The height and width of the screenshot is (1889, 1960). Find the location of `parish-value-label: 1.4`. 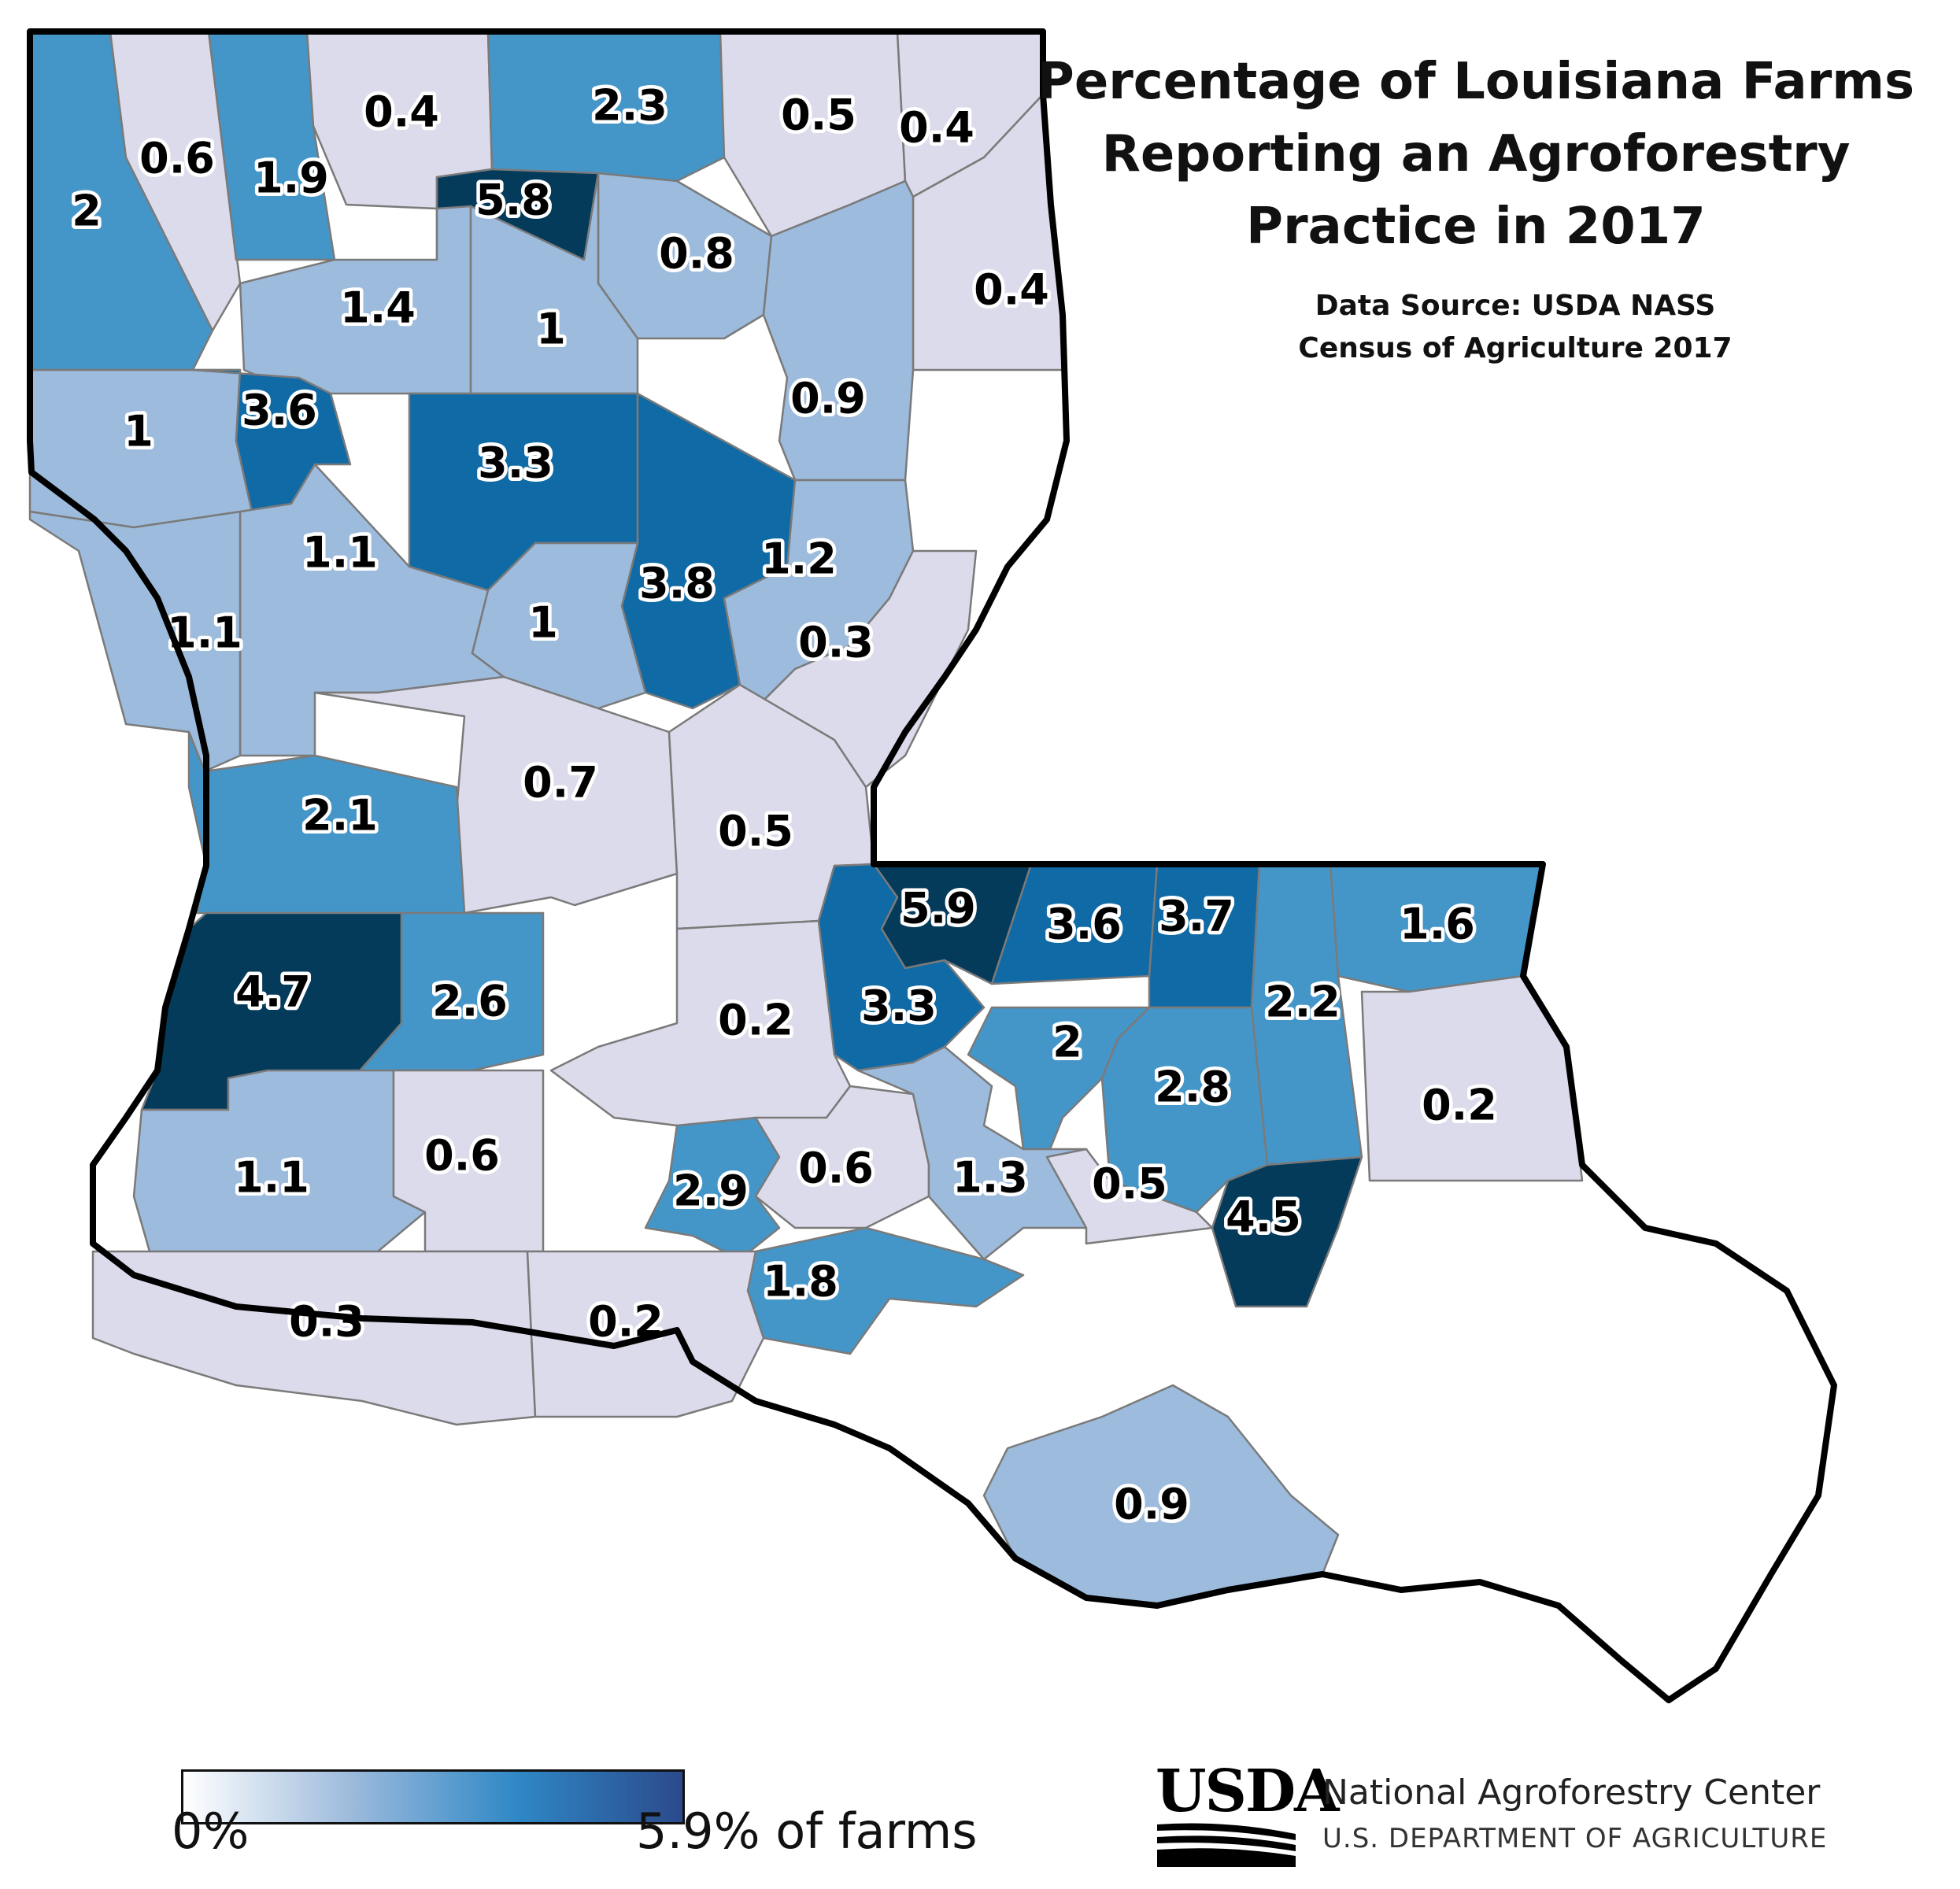

parish-value-label: 1.4 is located at coordinates (378, 308).